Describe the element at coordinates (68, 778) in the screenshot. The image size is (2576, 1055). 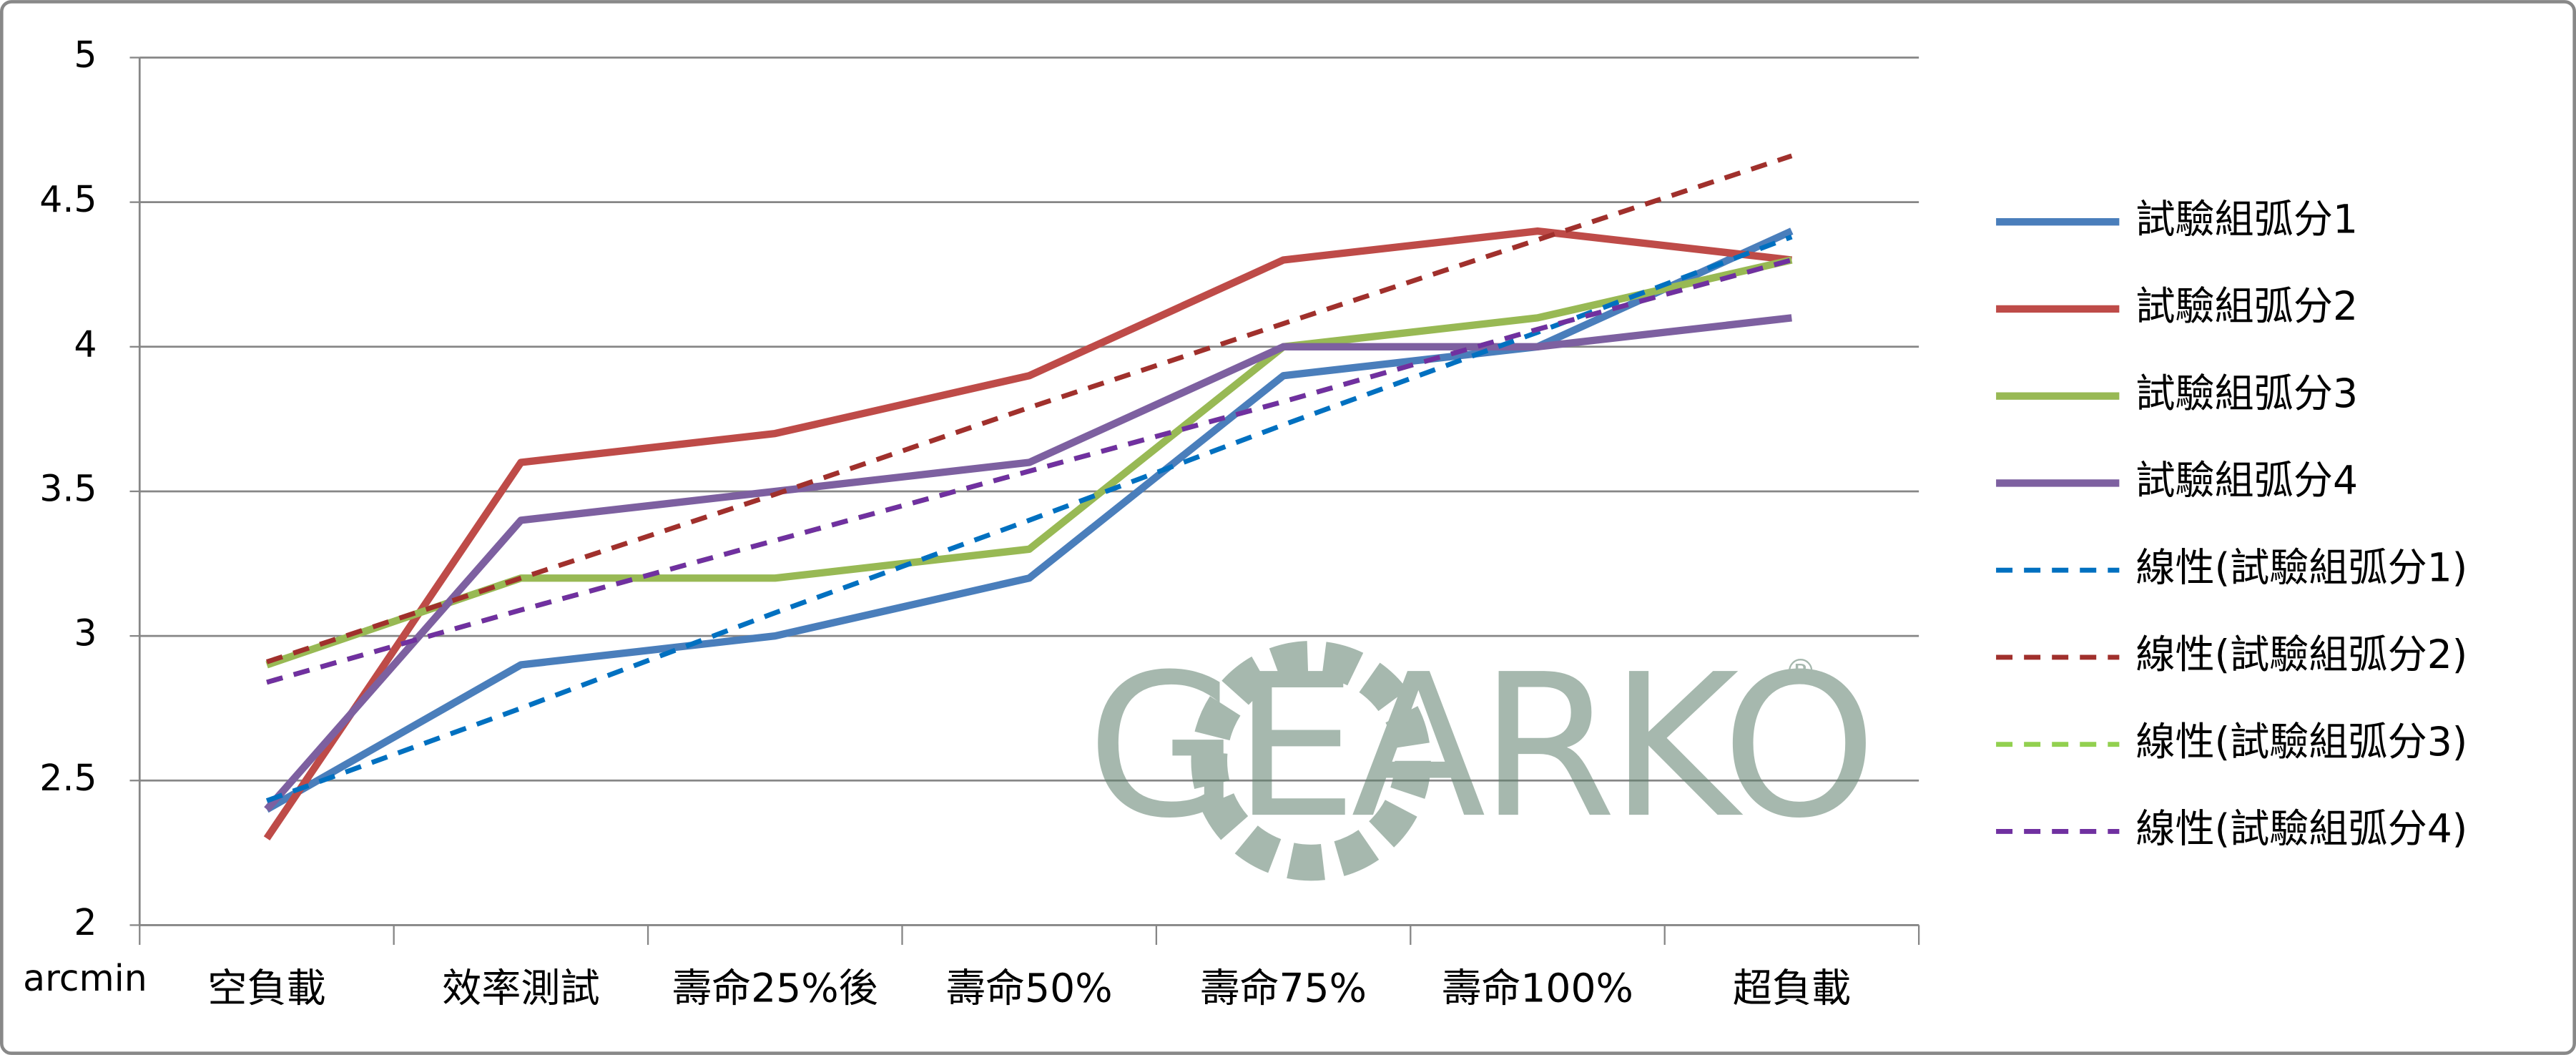
I see `y-tick-label: 2.5` at that location.